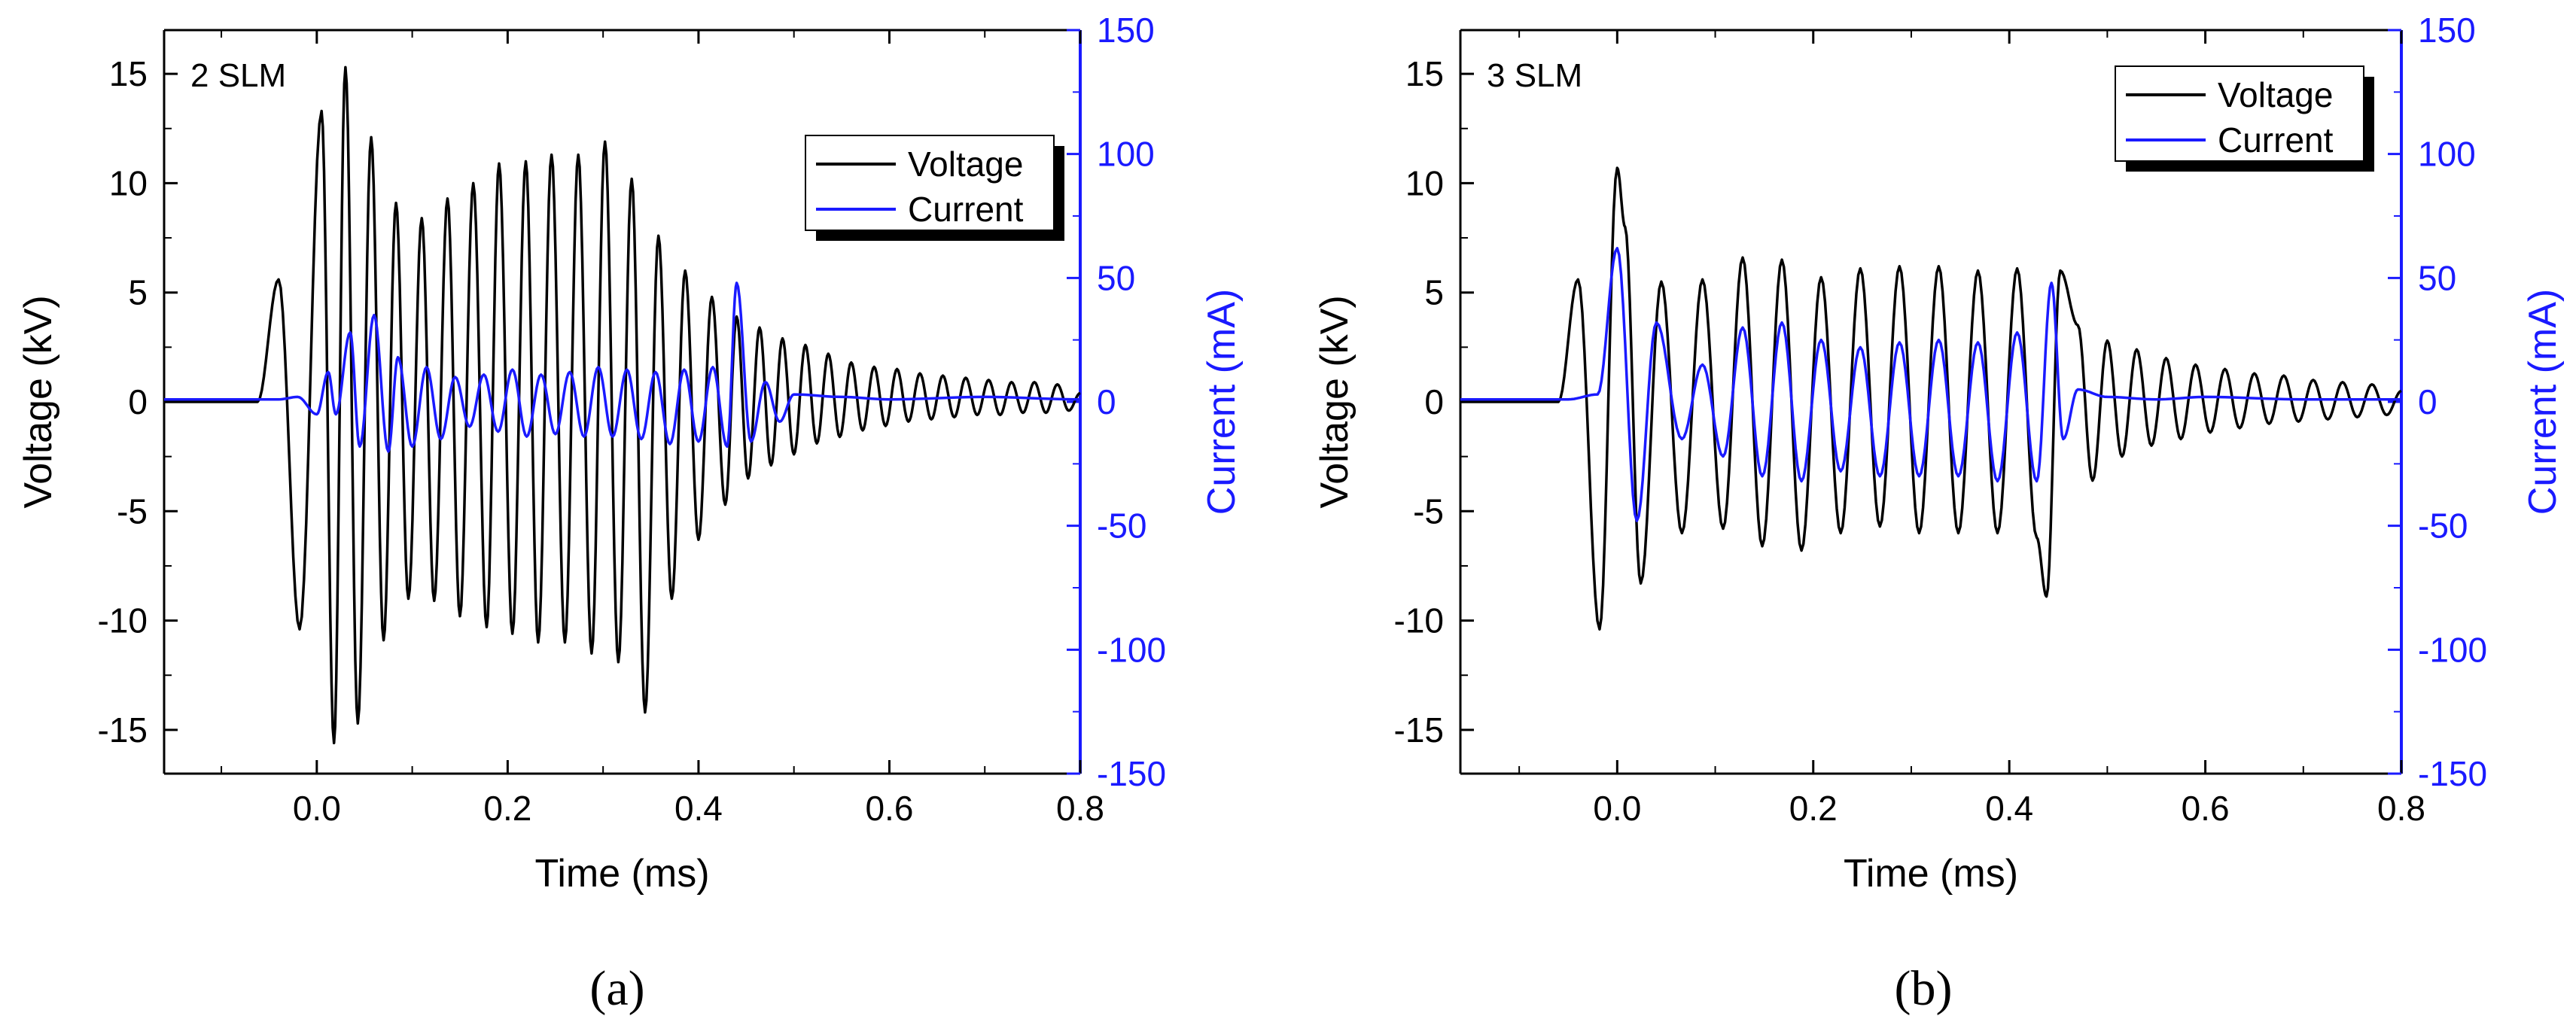 Image resolution: width=2576 pixels, height=1028 pixels. Describe the element at coordinates (238, 75) in the screenshot. I see `panel-annotation: 2 SLM` at that location.